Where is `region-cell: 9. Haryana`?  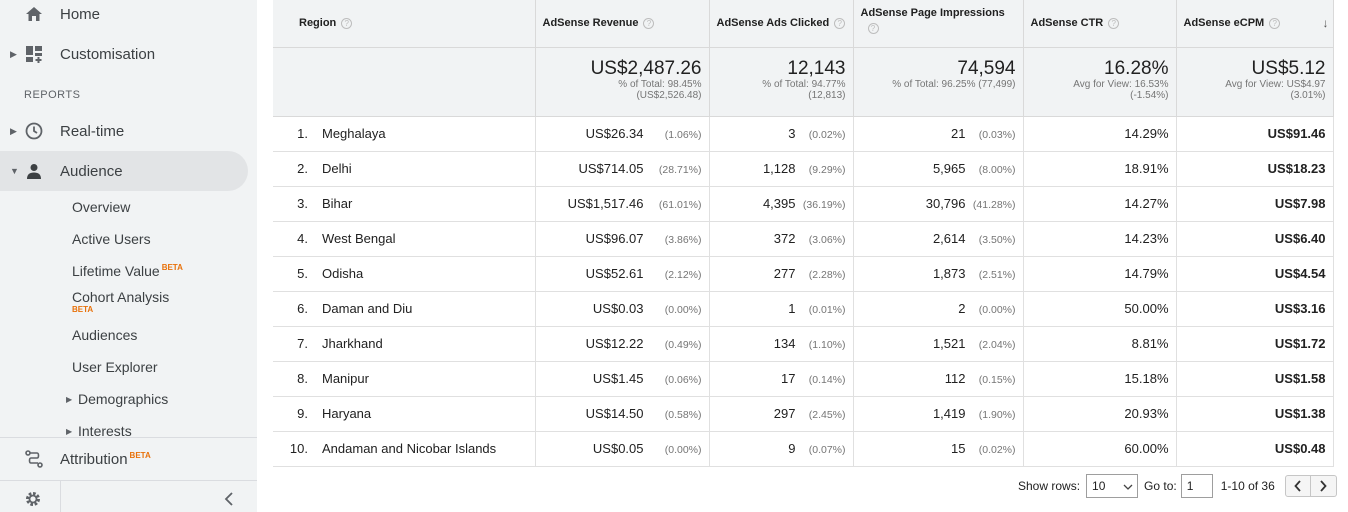
region-cell: 9. Haryana is located at coordinates (404, 414).